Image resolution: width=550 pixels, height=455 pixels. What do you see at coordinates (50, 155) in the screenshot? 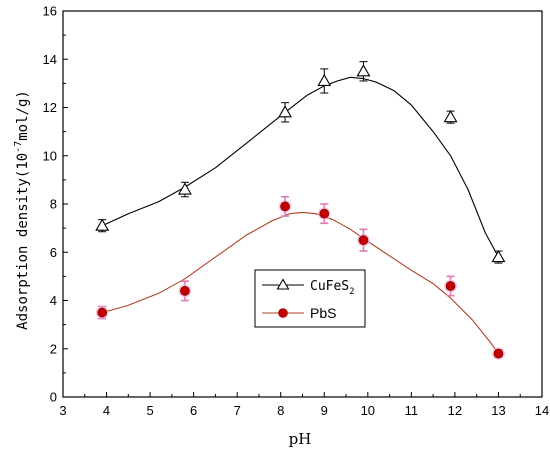
I see `y-tick-label: 10` at bounding box center [50, 155].